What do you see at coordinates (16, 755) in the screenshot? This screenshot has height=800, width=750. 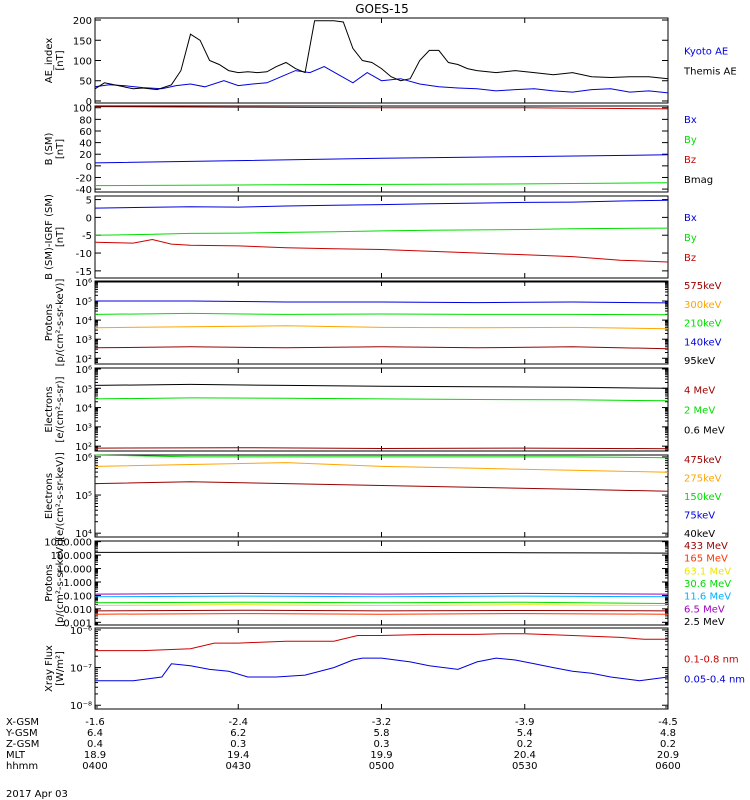 I see `x-row-label: MLT` at bounding box center [16, 755].